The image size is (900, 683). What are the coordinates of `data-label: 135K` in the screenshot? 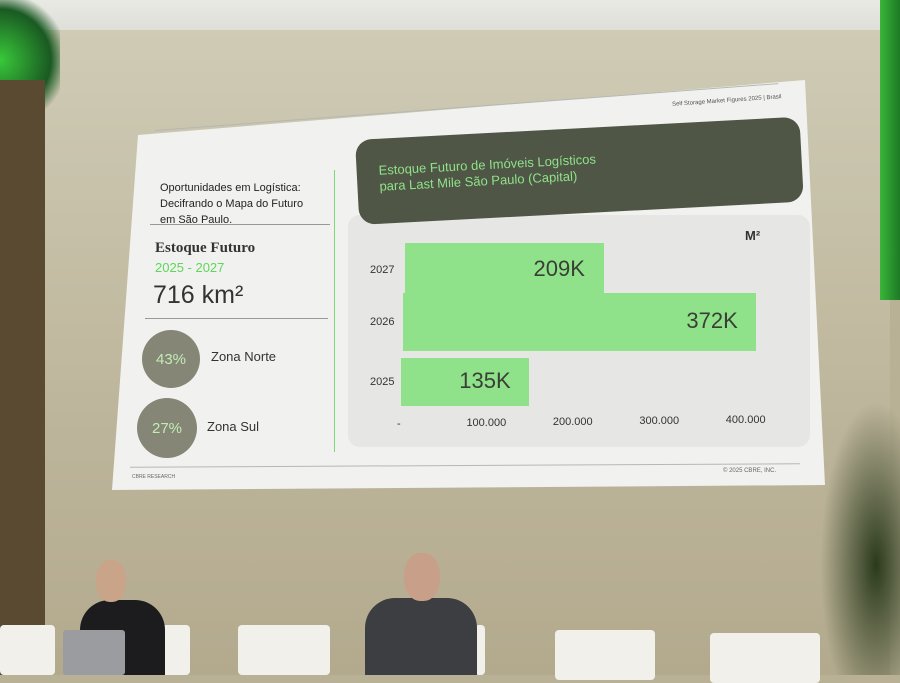 It's located at (485, 380).